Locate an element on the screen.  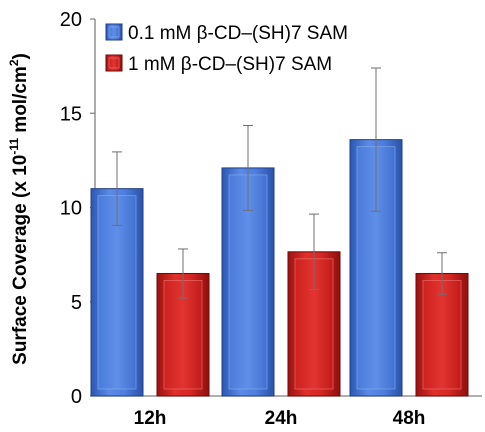
y-tick-label: 10 is located at coordinates (71, 209).